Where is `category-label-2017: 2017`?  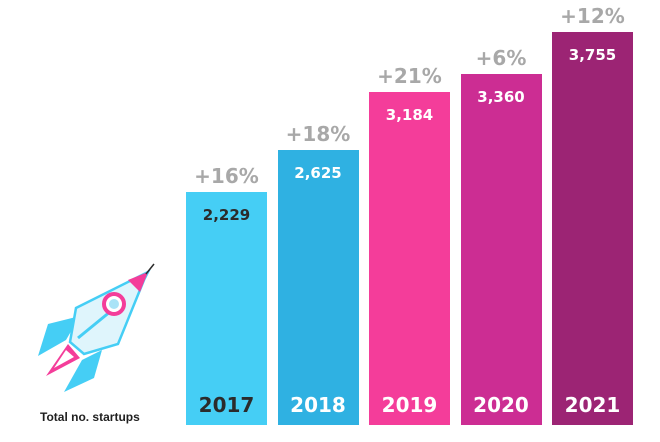
category-label-2017: 2017 is located at coordinates (226, 405).